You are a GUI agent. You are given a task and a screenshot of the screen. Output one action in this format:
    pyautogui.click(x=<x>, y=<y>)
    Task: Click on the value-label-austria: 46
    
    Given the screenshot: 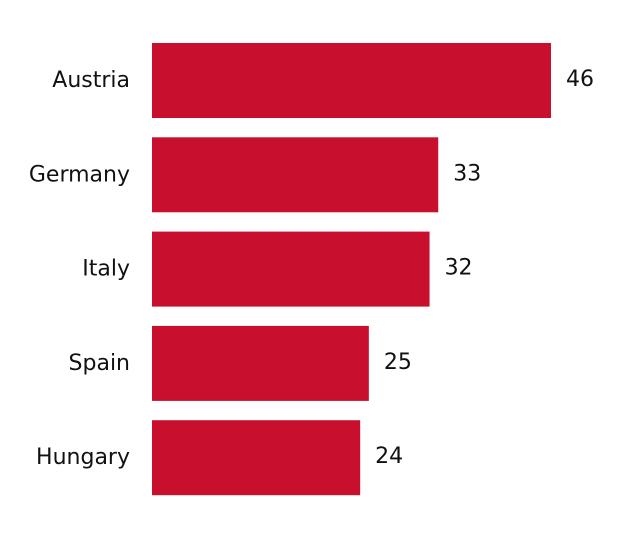 What is the action you would take?
    pyautogui.click(x=580, y=79)
    